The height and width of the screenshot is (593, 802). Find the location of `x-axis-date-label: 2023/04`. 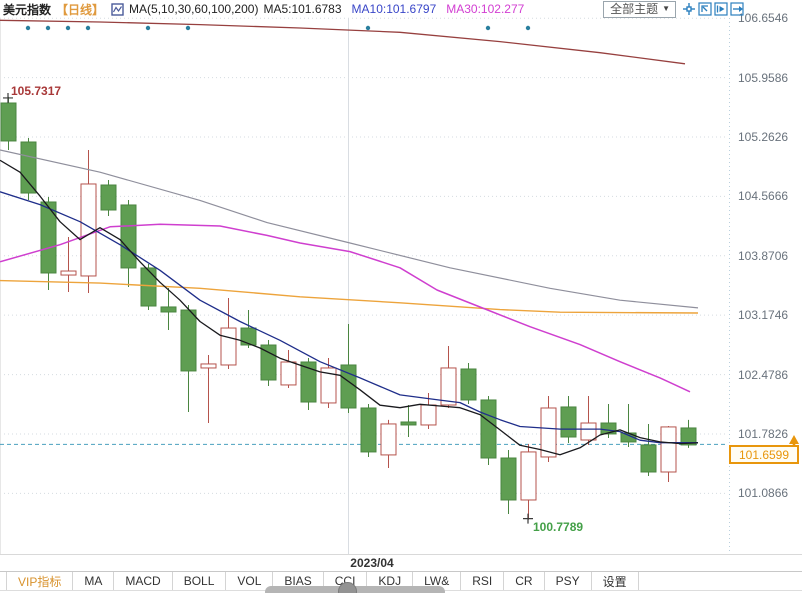

x-axis-date-label: 2023/04 is located at coordinates (372, 563).